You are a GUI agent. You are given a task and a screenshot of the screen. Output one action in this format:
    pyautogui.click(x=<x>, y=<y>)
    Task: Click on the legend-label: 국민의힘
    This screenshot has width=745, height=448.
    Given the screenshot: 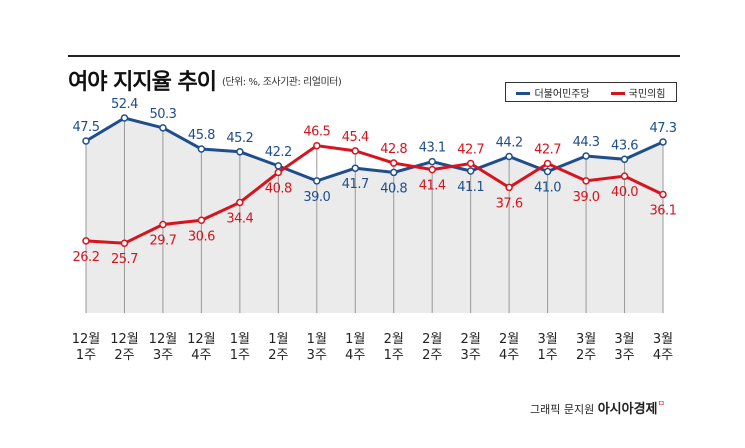 What is the action you would take?
    pyautogui.click(x=647, y=94)
    